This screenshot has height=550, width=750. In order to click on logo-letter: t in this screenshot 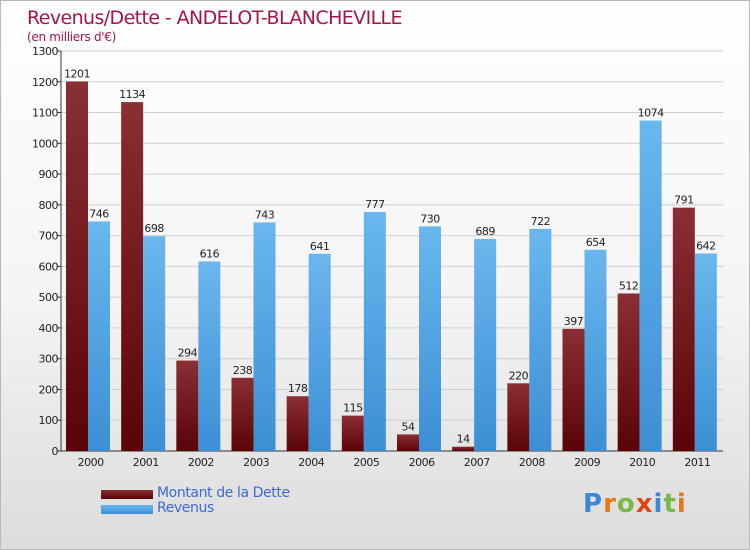, I will do `click(670, 504)`.